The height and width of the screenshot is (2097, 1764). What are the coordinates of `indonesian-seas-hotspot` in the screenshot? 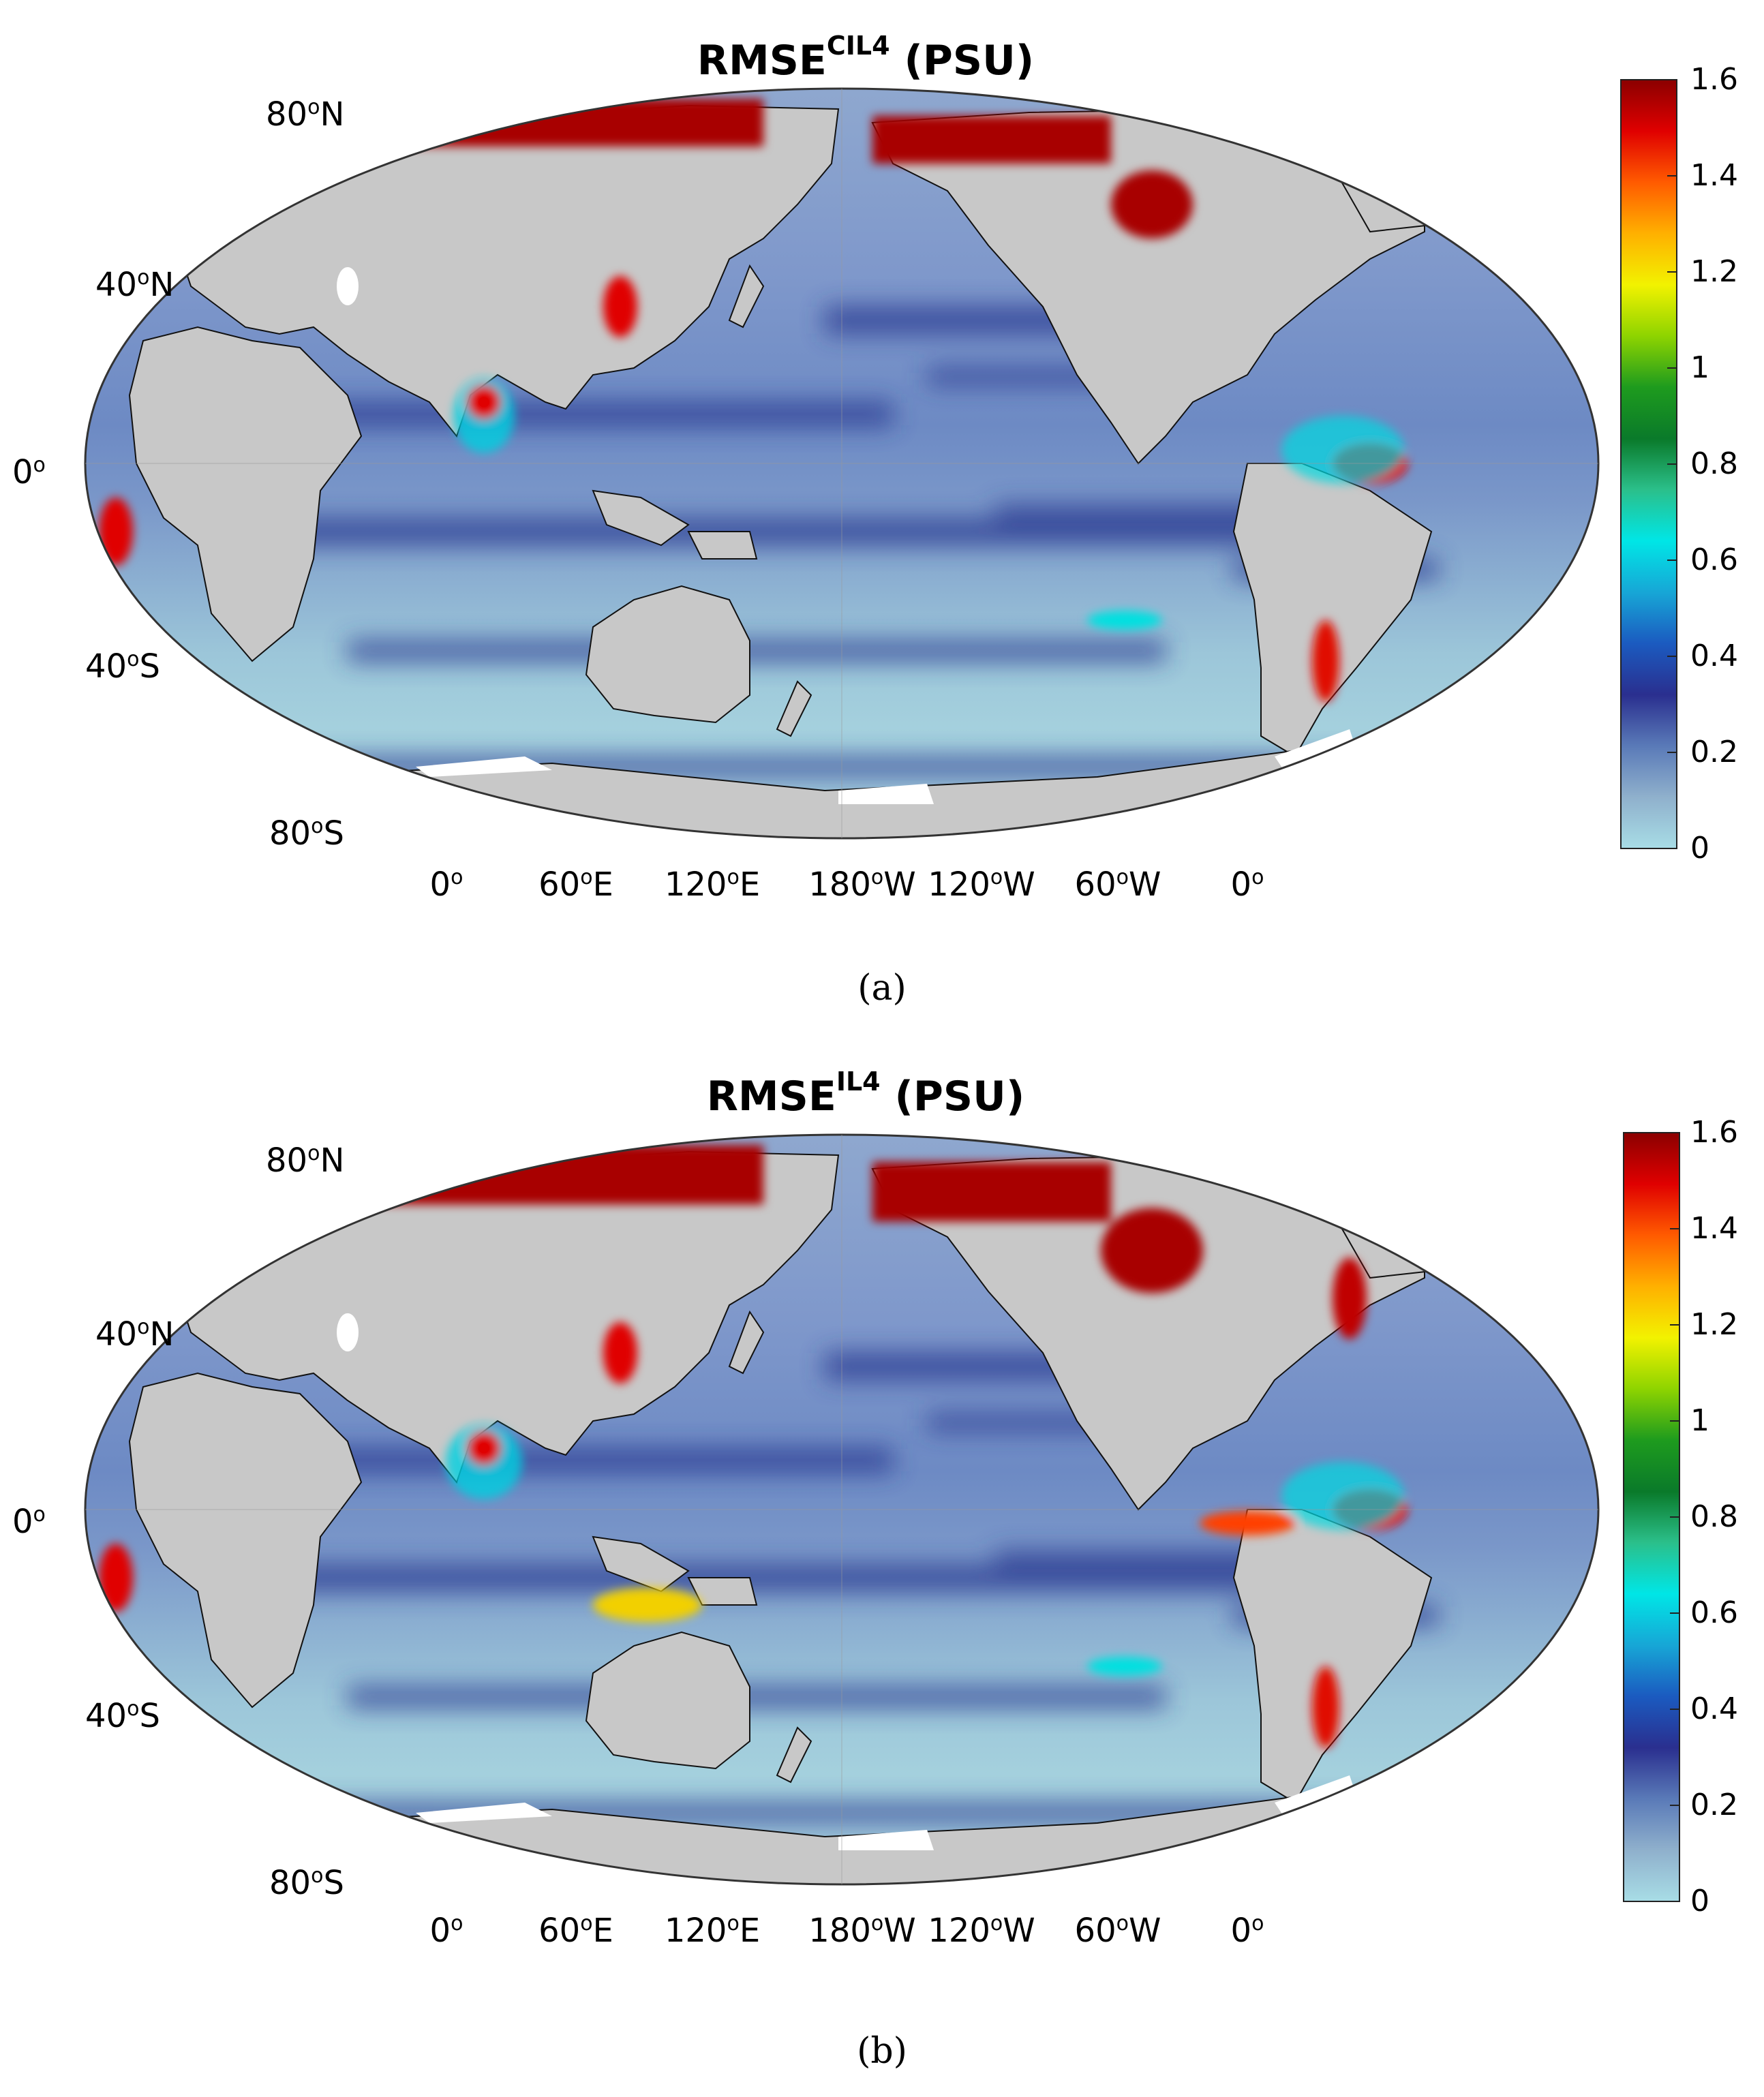 It's located at (647, 1605).